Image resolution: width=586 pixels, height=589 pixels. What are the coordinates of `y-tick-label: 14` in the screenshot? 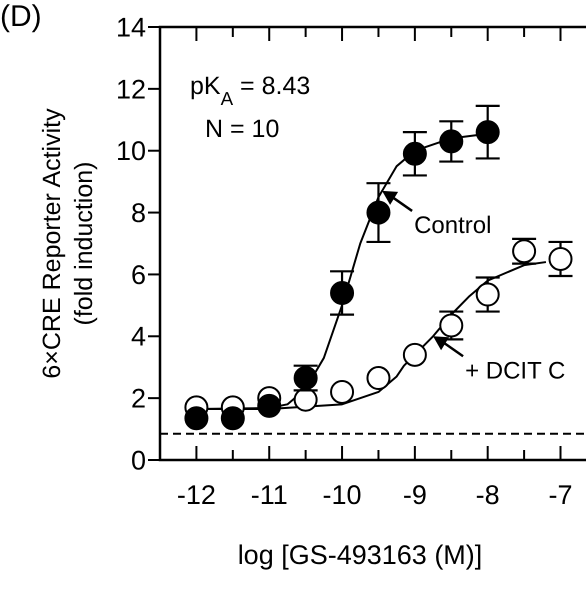 It's located at (131, 27).